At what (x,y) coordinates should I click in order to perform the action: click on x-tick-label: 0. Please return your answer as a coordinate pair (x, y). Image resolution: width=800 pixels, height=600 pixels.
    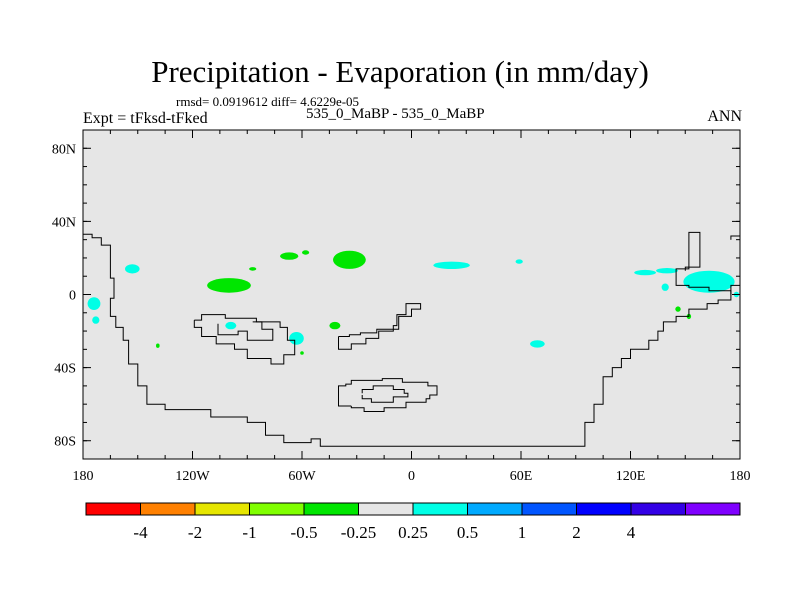
    Looking at the image, I should click on (411, 476).